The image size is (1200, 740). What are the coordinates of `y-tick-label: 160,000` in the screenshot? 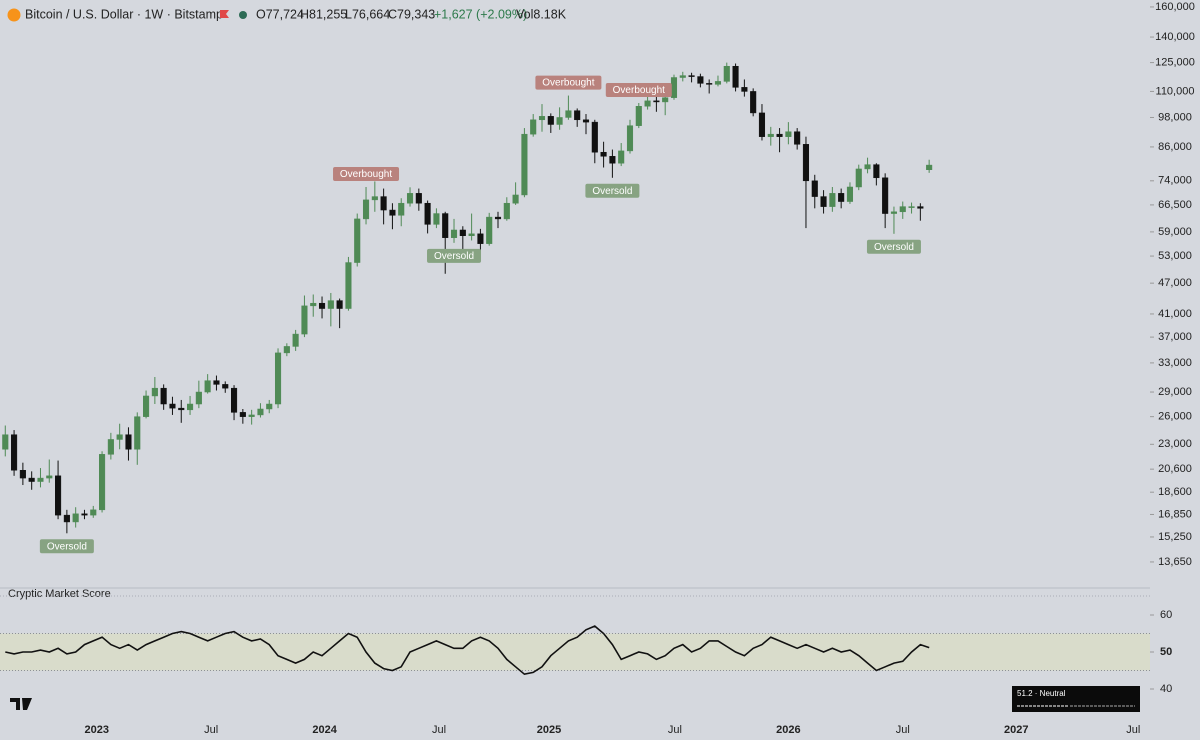 It's located at (1175, 7).